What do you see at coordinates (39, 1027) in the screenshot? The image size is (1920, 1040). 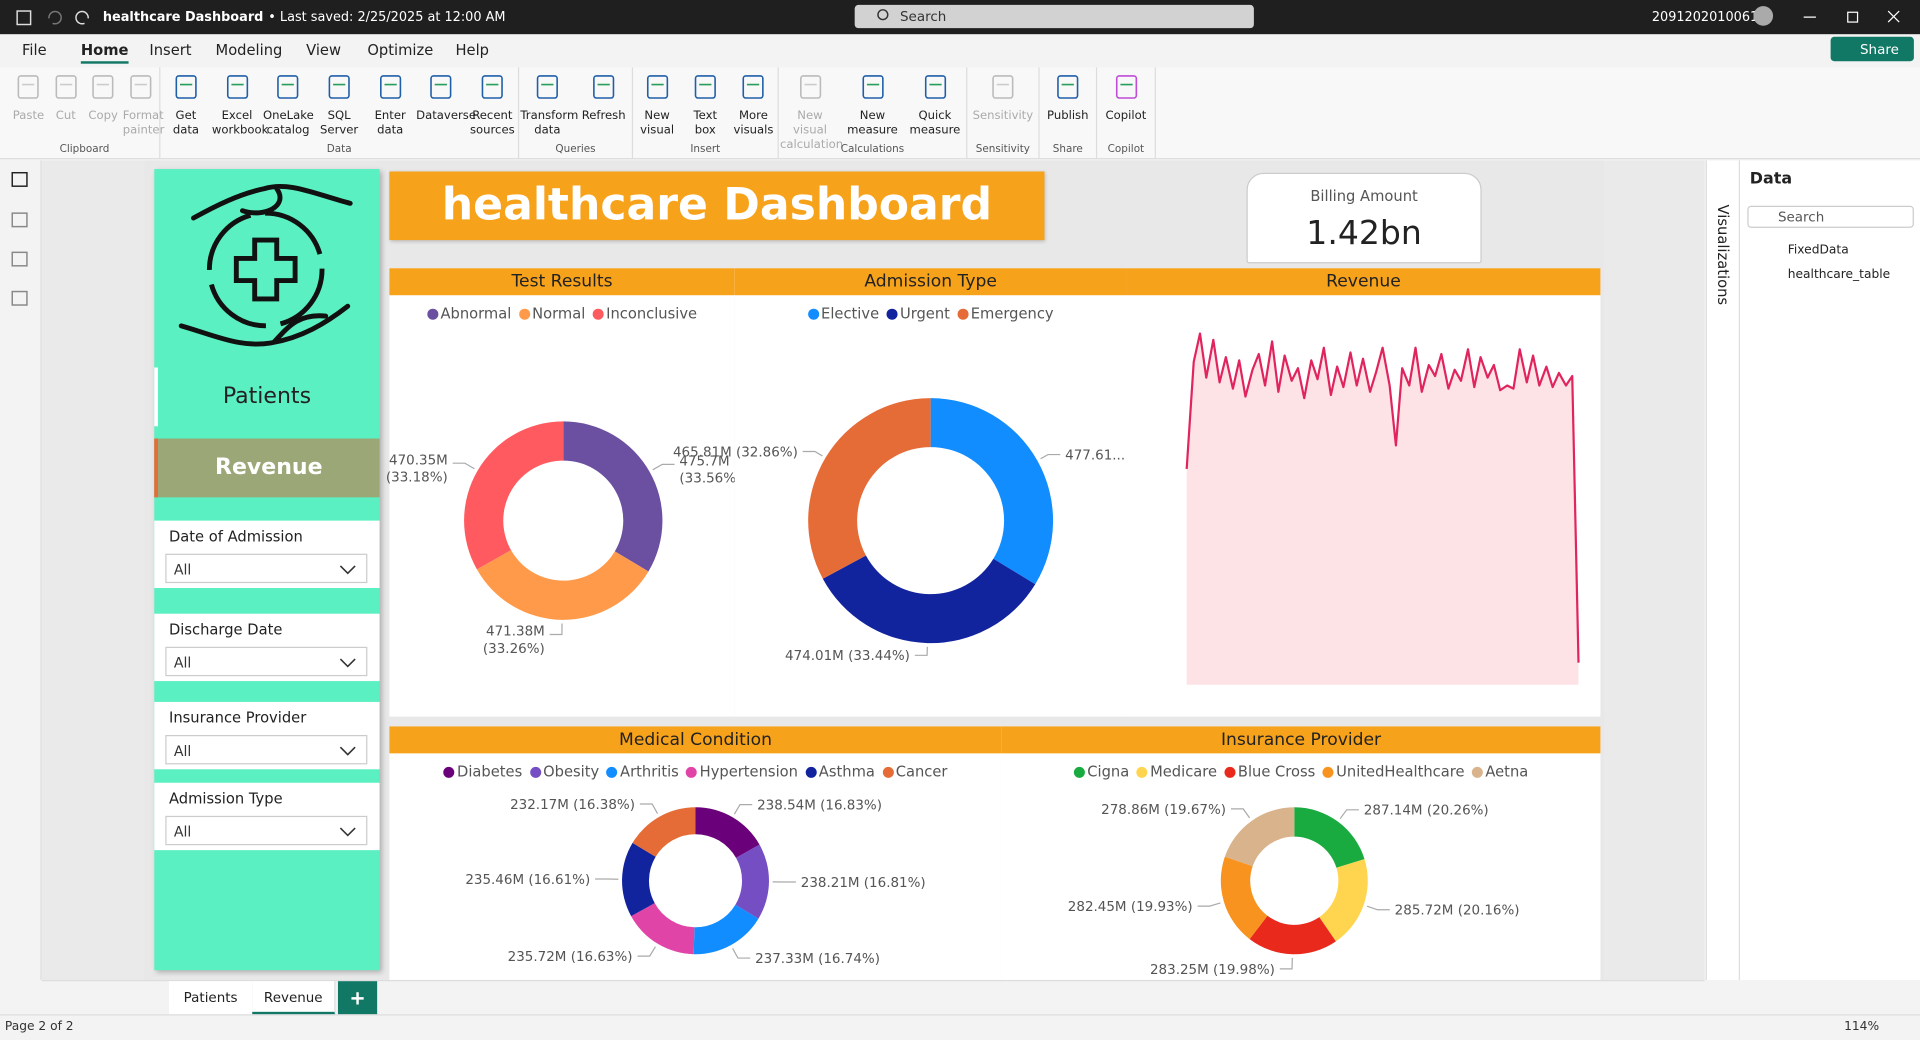 I see `page-status: Page 2 of 2` at bounding box center [39, 1027].